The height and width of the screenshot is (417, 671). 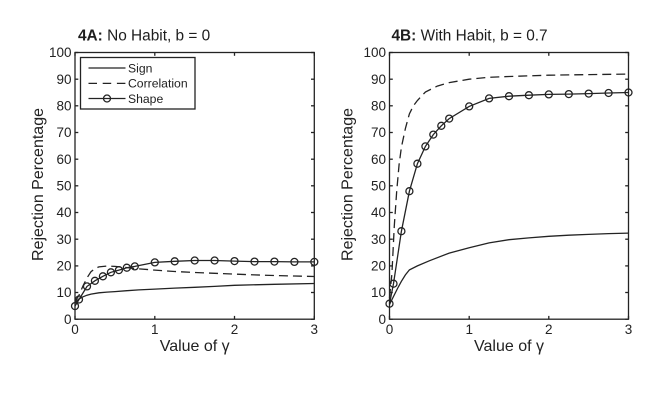 What do you see at coordinates (158, 84) in the screenshot?
I see `svg-text: Correlation` at bounding box center [158, 84].